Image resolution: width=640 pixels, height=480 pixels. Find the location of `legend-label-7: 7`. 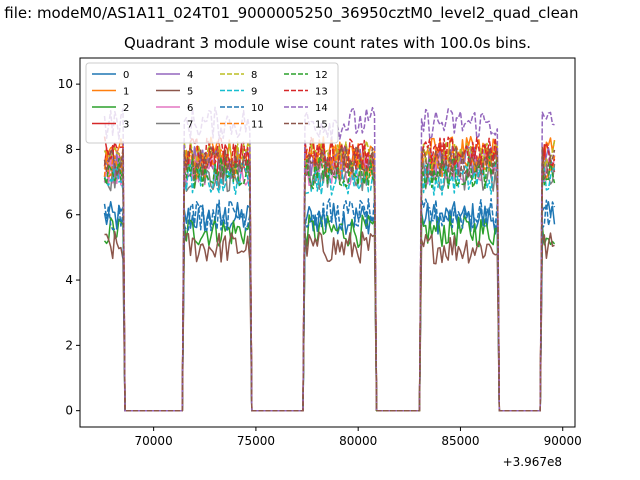

legend-label-7: 7 is located at coordinates (190, 125).